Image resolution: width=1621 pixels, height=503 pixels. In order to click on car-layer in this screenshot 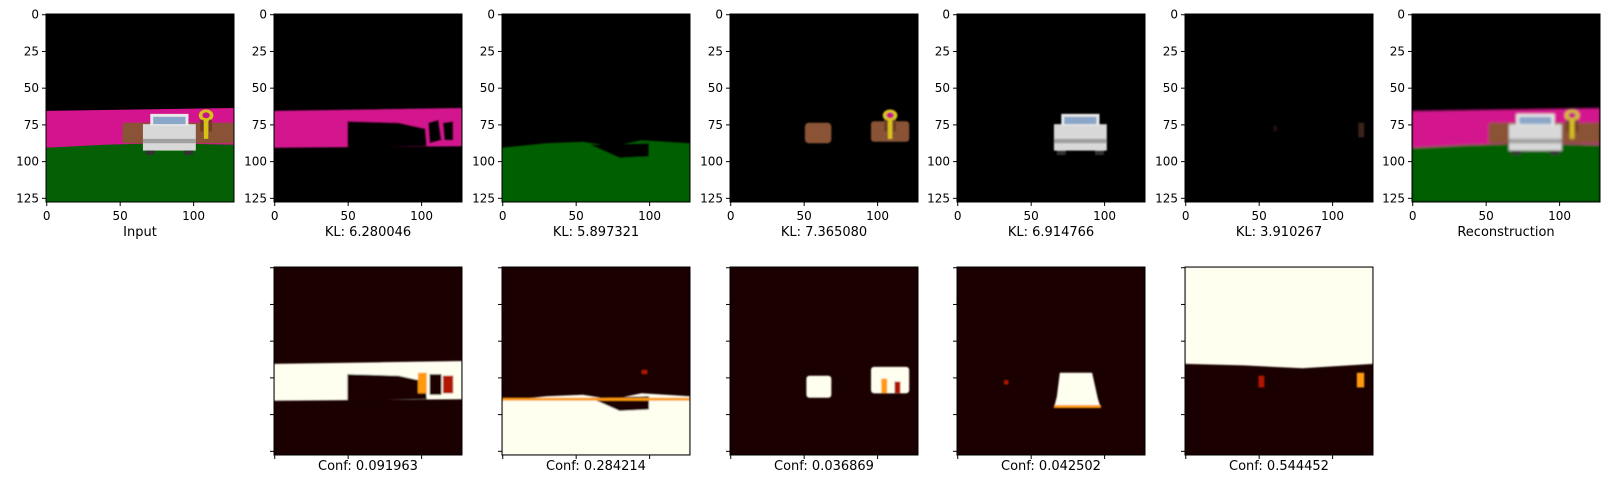, I will do `click(1080, 134)`.